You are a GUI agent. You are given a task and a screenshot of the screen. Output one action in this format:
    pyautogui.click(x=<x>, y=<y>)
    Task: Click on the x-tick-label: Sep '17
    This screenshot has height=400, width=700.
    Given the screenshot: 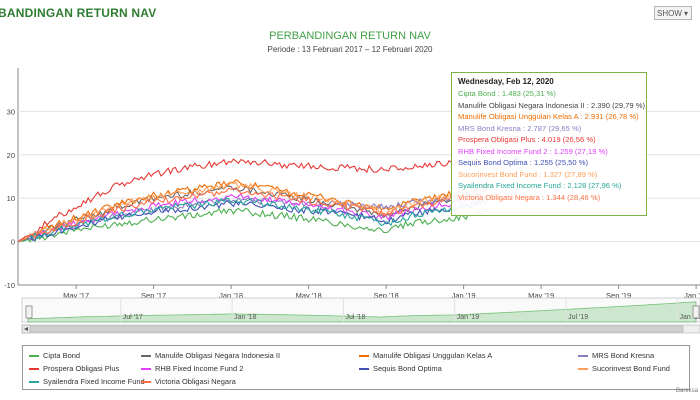 What is the action you would take?
    pyautogui.click(x=153, y=295)
    